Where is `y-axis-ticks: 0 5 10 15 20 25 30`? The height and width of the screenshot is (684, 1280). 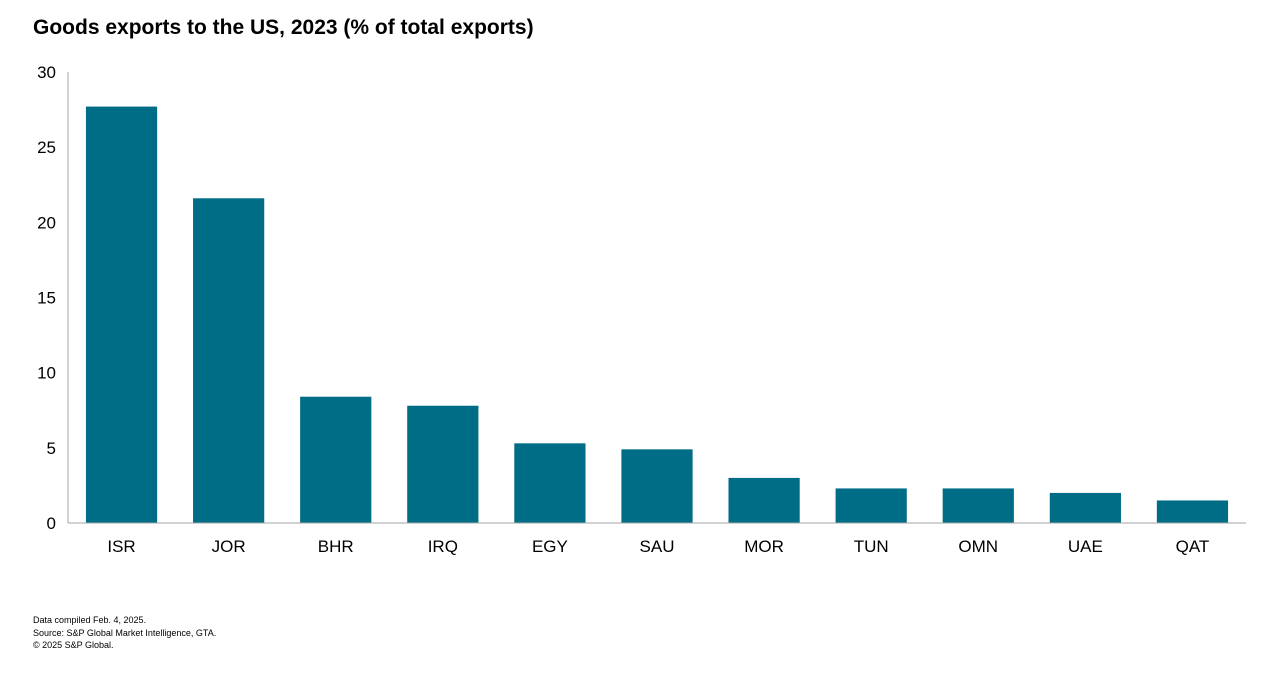
y-axis-ticks: 0 5 10 15 20 25 30 is located at coordinates (46, 298).